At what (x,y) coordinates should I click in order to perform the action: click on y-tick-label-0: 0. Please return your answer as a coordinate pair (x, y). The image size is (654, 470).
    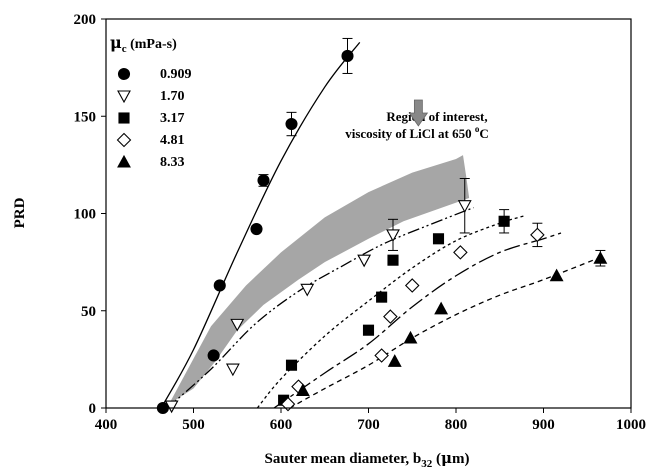
    Looking at the image, I should click on (93, 409).